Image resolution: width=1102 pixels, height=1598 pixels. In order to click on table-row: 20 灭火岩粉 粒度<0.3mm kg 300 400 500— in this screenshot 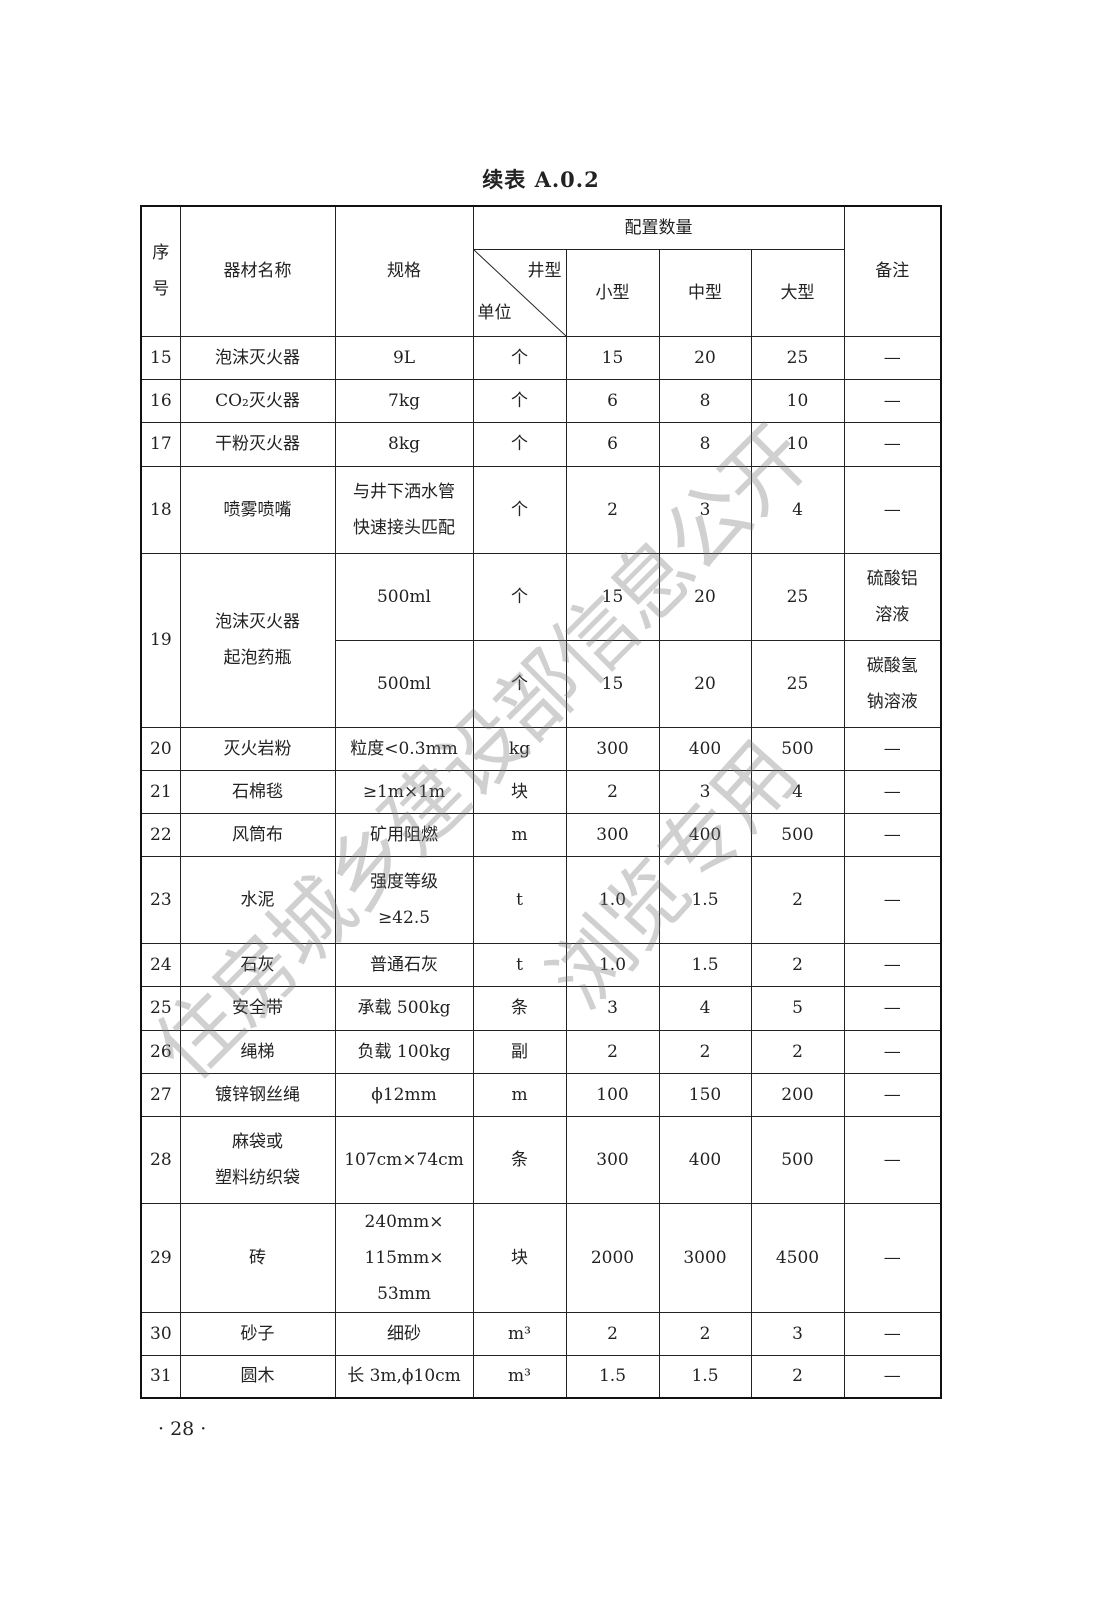, I will do `click(541, 748)`.